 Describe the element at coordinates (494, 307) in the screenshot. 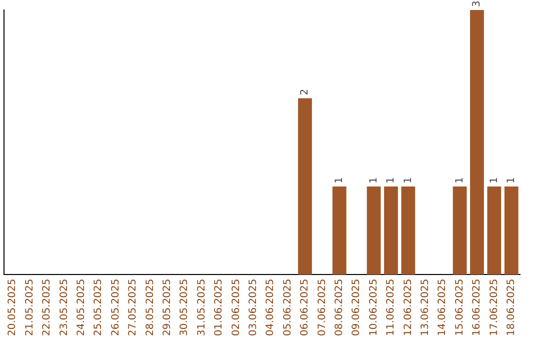

I see `x-tick-label: 17.06.2025` at that location.